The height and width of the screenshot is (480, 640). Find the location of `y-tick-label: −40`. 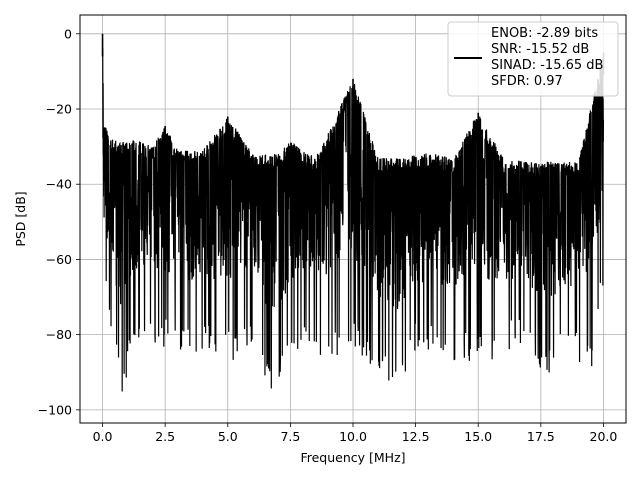

y-tick-label: −40 is located at coordinates (59, 184).